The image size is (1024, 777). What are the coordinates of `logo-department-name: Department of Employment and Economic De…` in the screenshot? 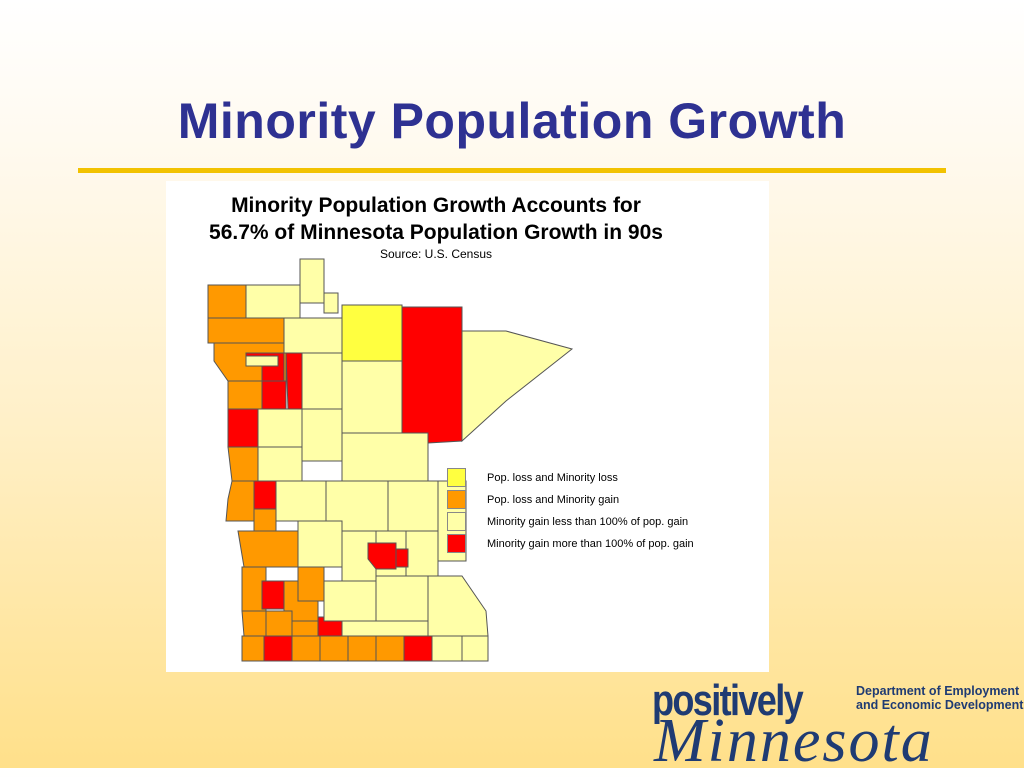 It's located at (939, 698).